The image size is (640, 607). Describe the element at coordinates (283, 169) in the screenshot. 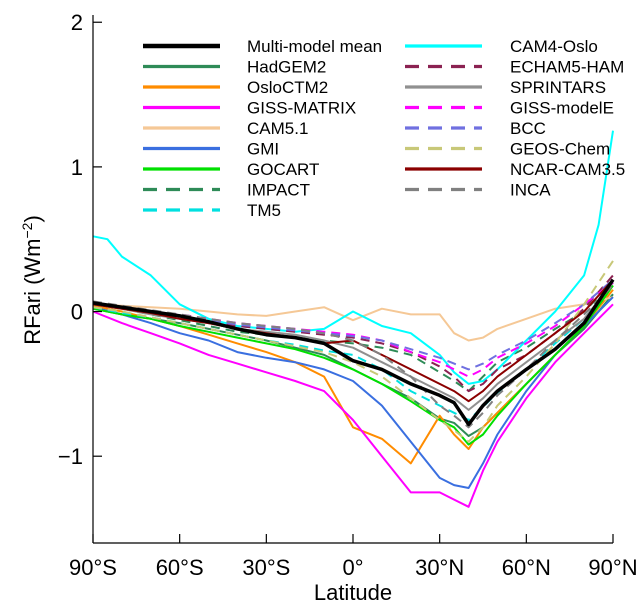

I see `legend-label-gocart: GOCART` at that location.